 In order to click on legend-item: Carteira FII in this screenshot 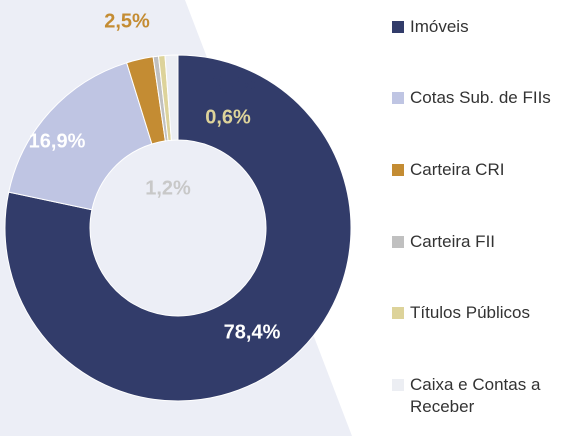, I will do `click(484, 242)`.